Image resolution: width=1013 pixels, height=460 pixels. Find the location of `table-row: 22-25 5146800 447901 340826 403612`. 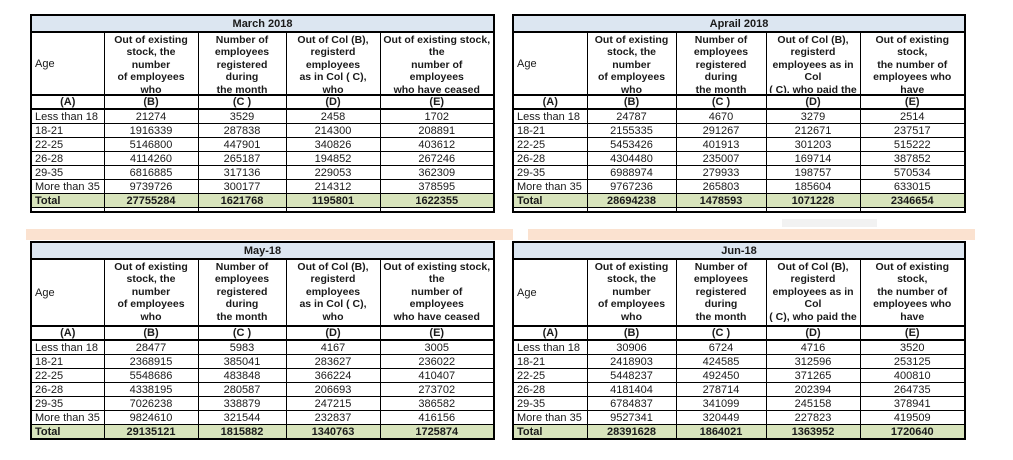

table-row: 22-25 5146800 447901 340826 403612 is located at coordinates (262, 144).